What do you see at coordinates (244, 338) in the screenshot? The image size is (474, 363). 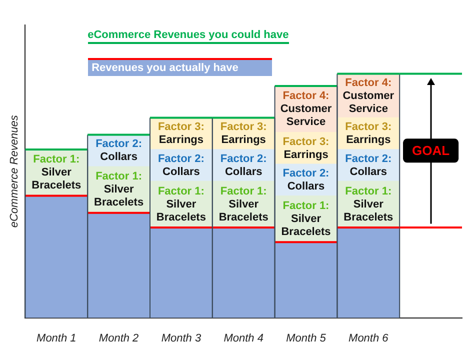 I see `x-tick-label: Month 4` at bounding box center [244, 338].